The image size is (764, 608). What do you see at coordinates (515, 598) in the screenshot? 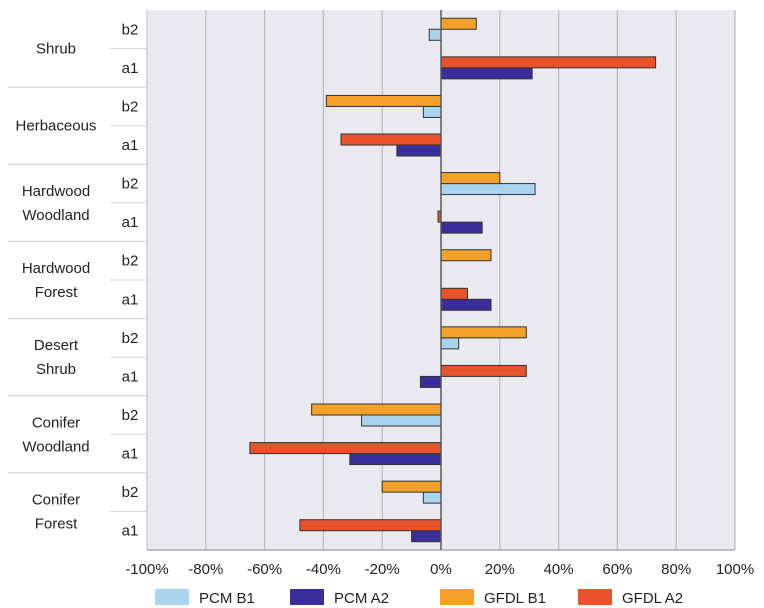
I see `legend-label: GFDL B1` at bounding box center [515, 598].